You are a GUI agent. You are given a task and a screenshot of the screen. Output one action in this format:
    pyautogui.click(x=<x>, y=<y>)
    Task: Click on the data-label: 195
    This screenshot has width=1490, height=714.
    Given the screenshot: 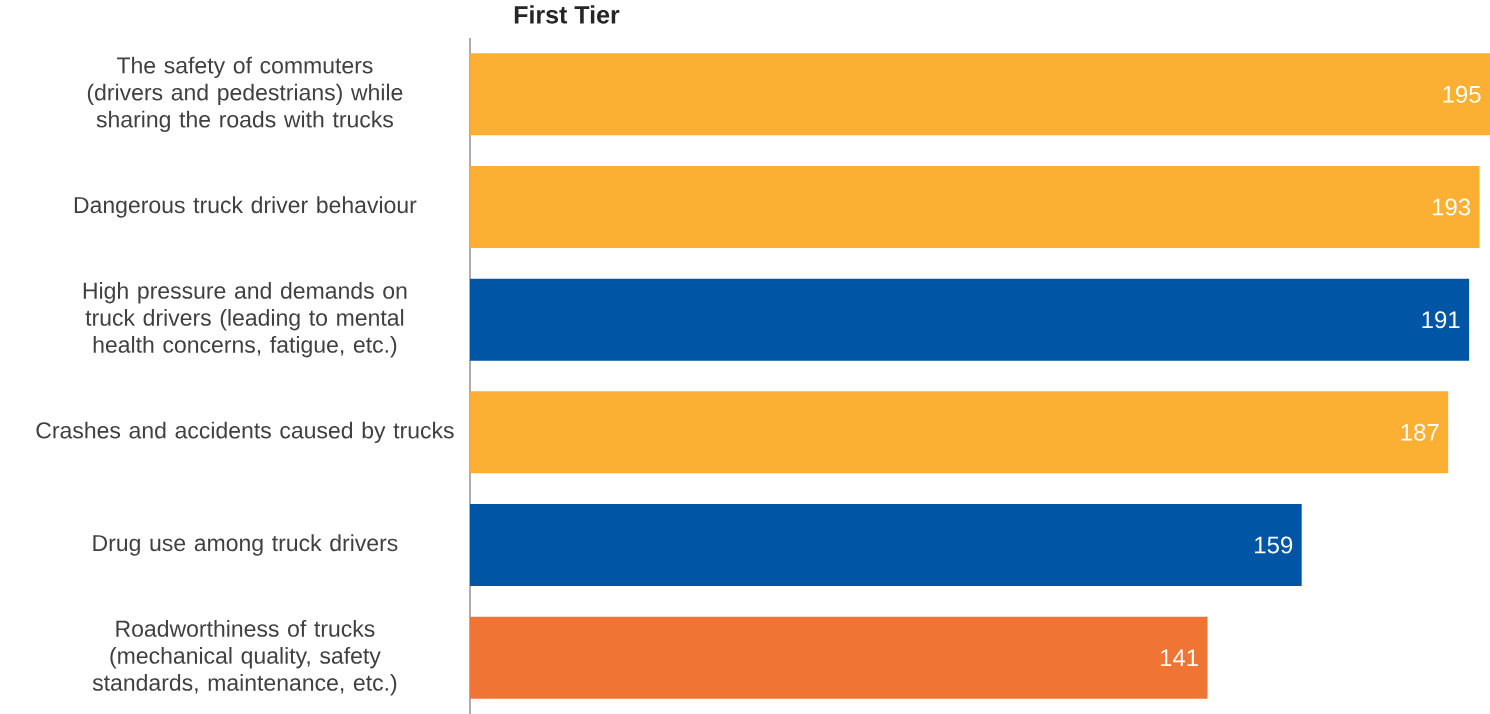 What is the action you would take?
    pyautogui.click(x=1462, y=94)
    